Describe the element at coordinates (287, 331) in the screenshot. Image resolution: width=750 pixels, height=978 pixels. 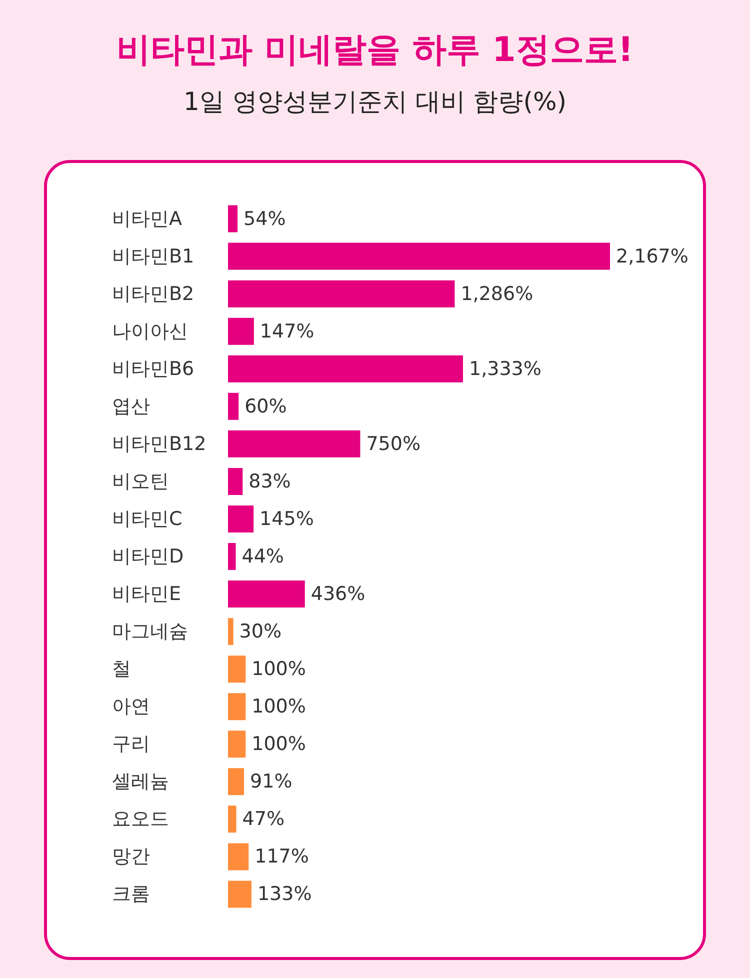
I see `data-label: 147%` at that location.